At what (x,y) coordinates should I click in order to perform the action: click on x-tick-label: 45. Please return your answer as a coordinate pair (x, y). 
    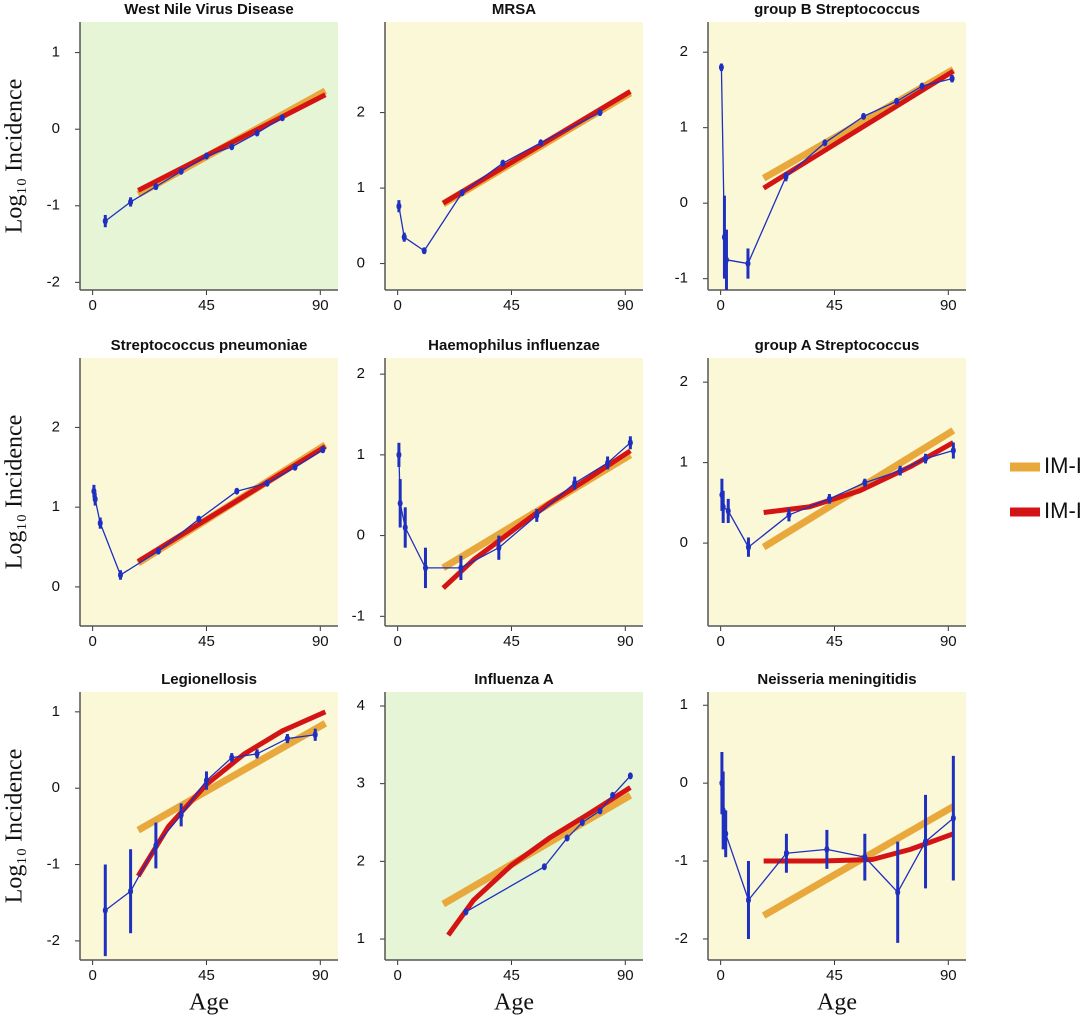
    Looking at the image, I should click on (511, 641).